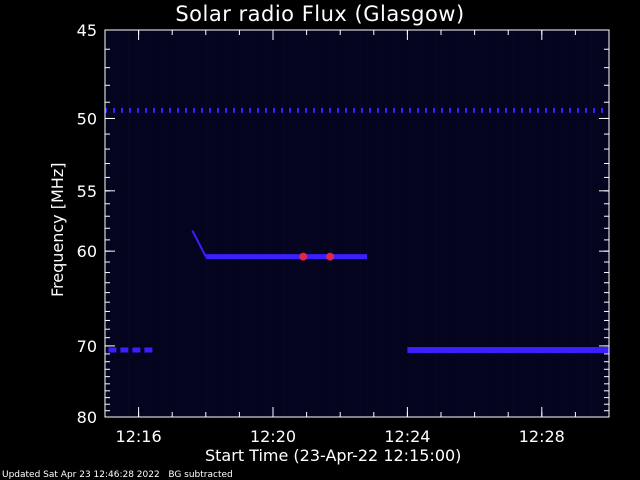 The height and width of the screenshot is (480, 640). What do you see at coordinates (87, 30) in the screenshot?
I see `y-tick-label: 45` at bounding box center [87, 30].